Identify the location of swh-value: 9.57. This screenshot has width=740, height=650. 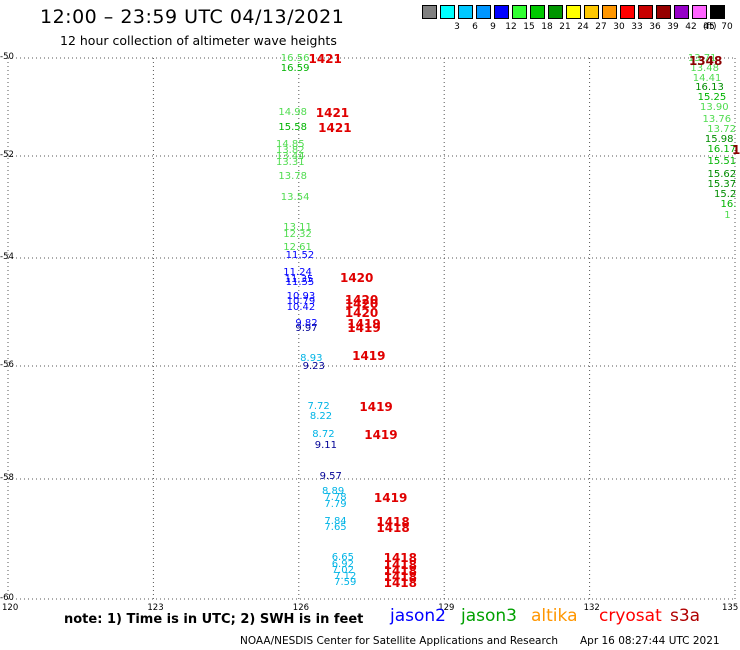
(330, 477).